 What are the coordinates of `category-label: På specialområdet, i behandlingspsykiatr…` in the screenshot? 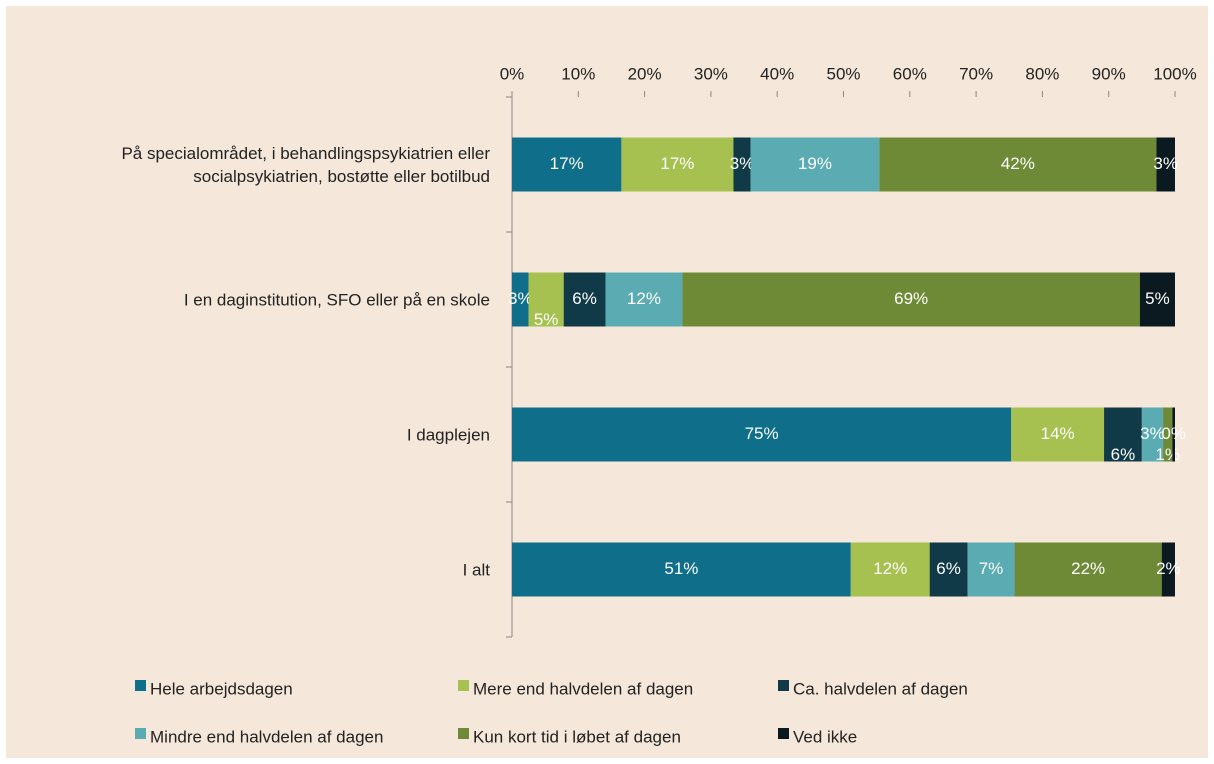 It's located at (305, 164).